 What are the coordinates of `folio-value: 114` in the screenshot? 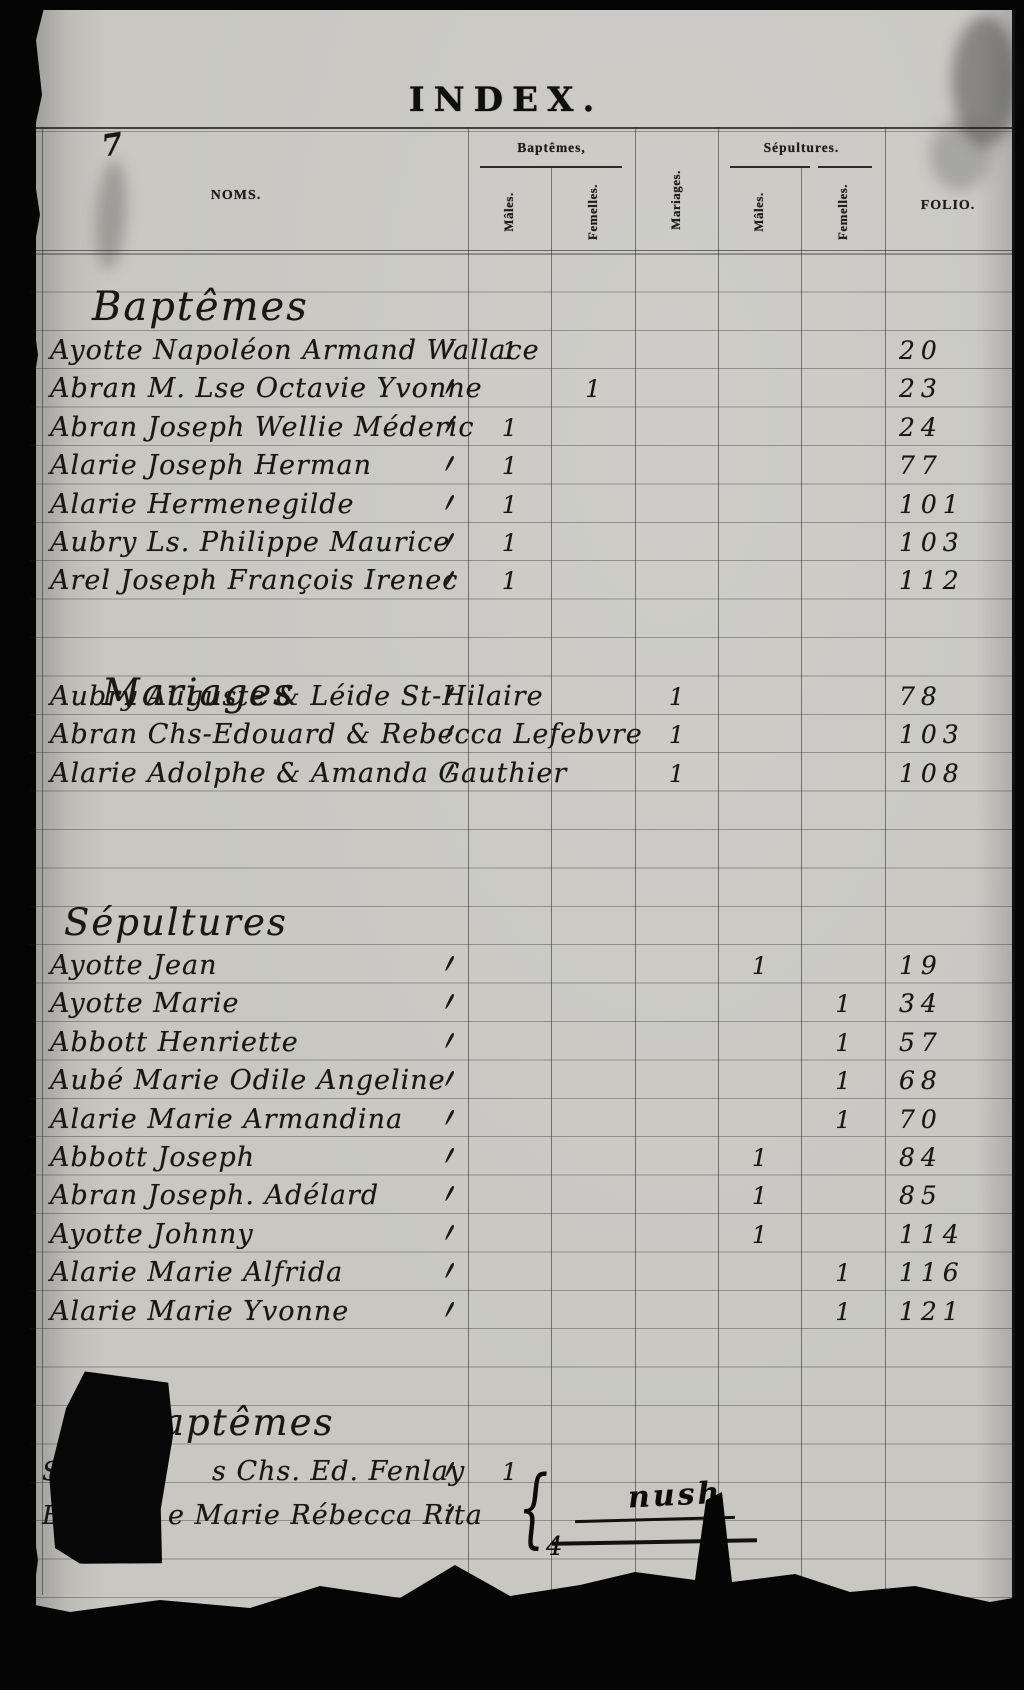 It's located at (932, 1234).